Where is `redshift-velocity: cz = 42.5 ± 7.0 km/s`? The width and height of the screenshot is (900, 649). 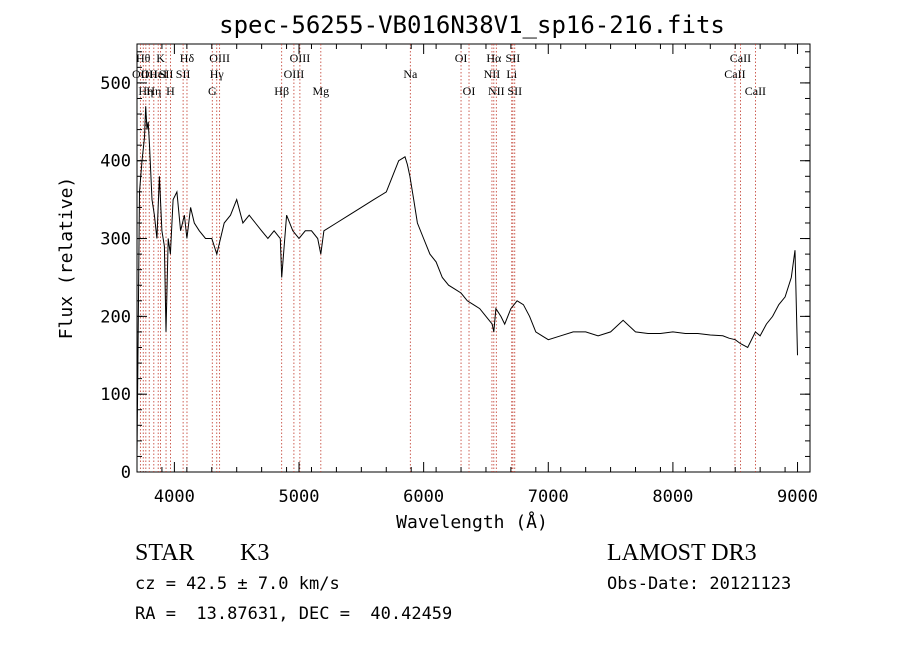 redshift-velocity: cz = 42.5 ± 7.0 km/s is located at coordinates (237, 584).